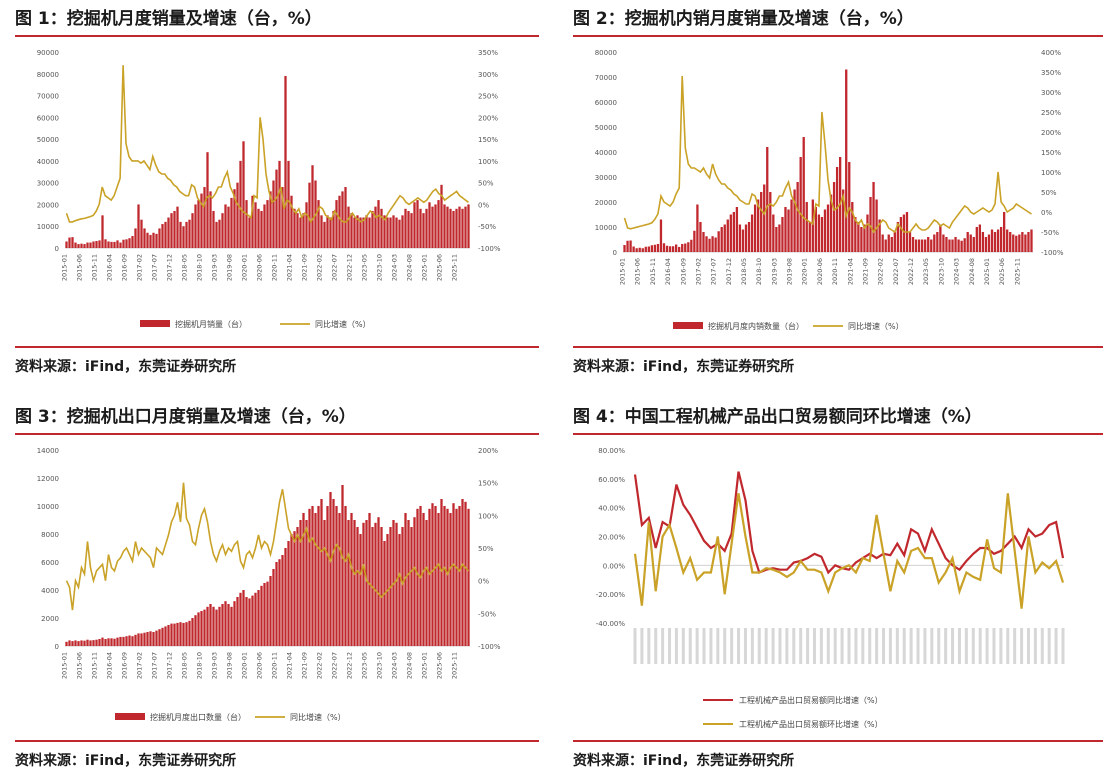  What do you see at coordinates (987, 271) in the screenshot?
I see `x-tick-label: 2025-01` at bounding box center [987, 271].